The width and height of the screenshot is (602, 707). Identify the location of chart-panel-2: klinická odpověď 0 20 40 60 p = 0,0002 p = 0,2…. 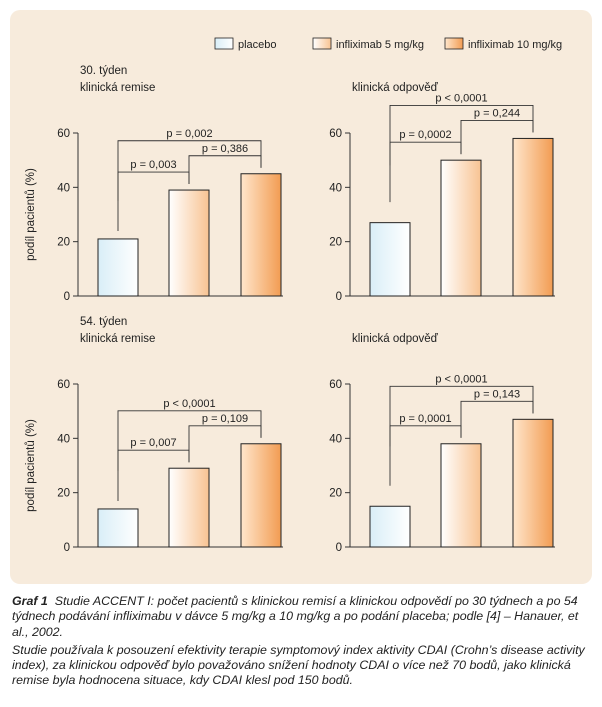
(442, 192).